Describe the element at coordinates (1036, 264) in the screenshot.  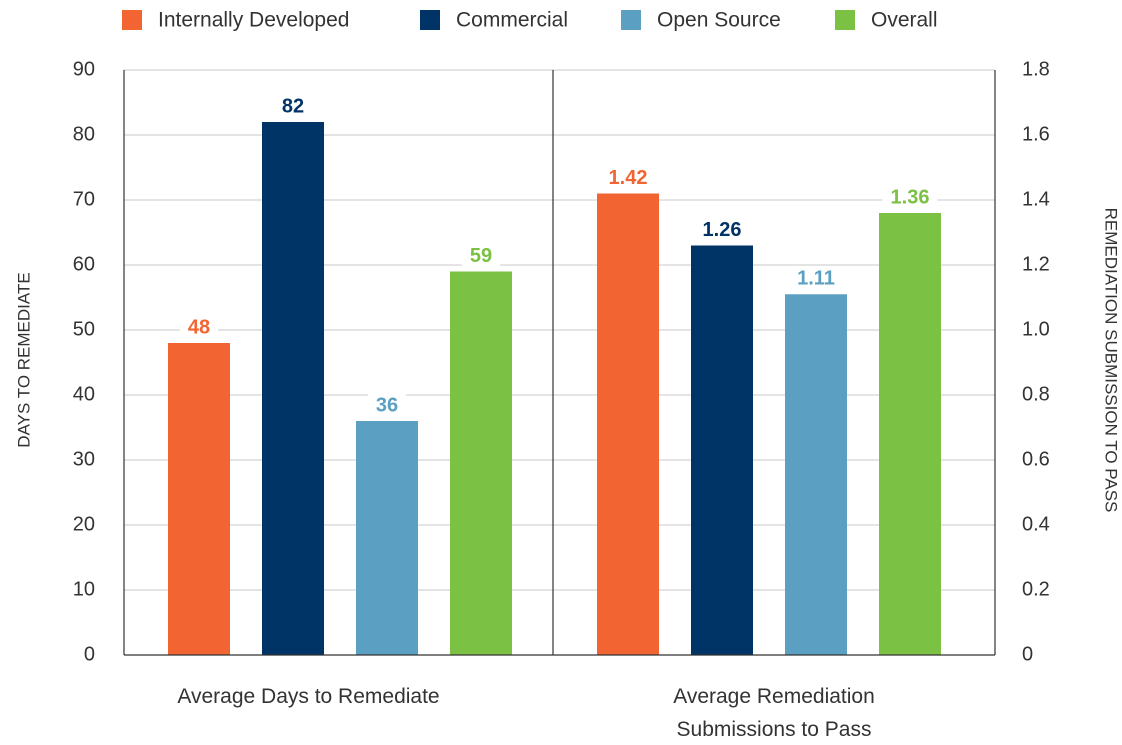
I see `y2-tick-label: 1.2` at that location.